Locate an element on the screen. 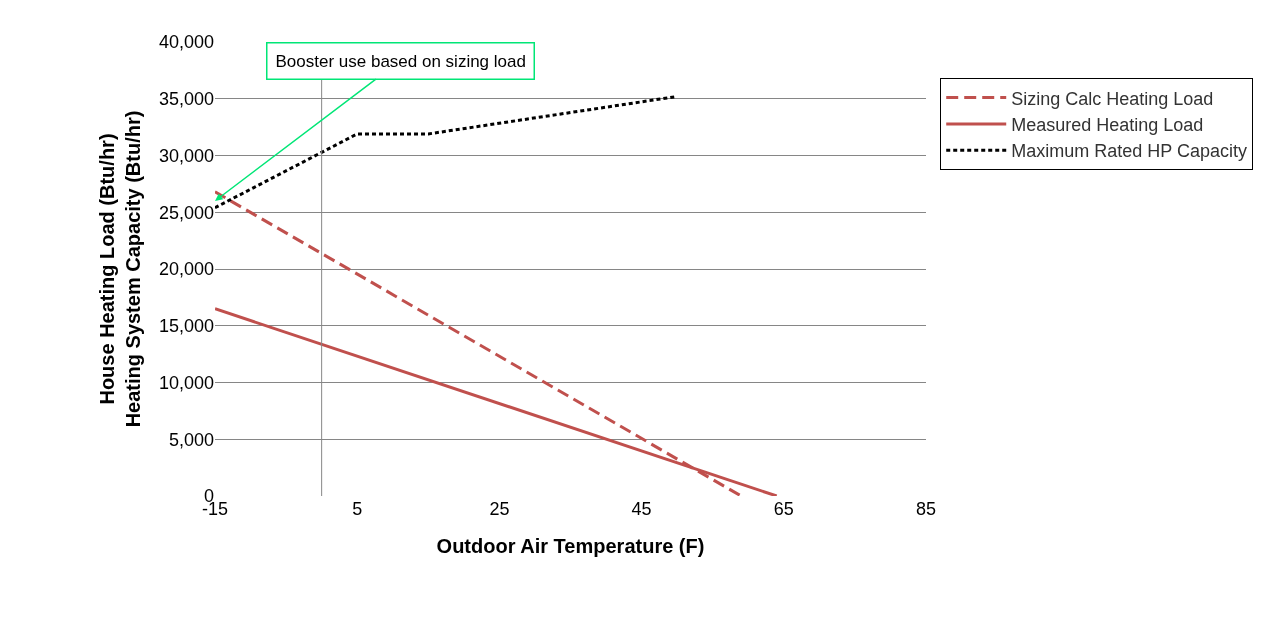 This screenshot has height=634, width=1265. y-axis-title: House Heating Load (Btu/hr) Heating System Capacity (Btu/hr) is located at coordinates (120, 269).